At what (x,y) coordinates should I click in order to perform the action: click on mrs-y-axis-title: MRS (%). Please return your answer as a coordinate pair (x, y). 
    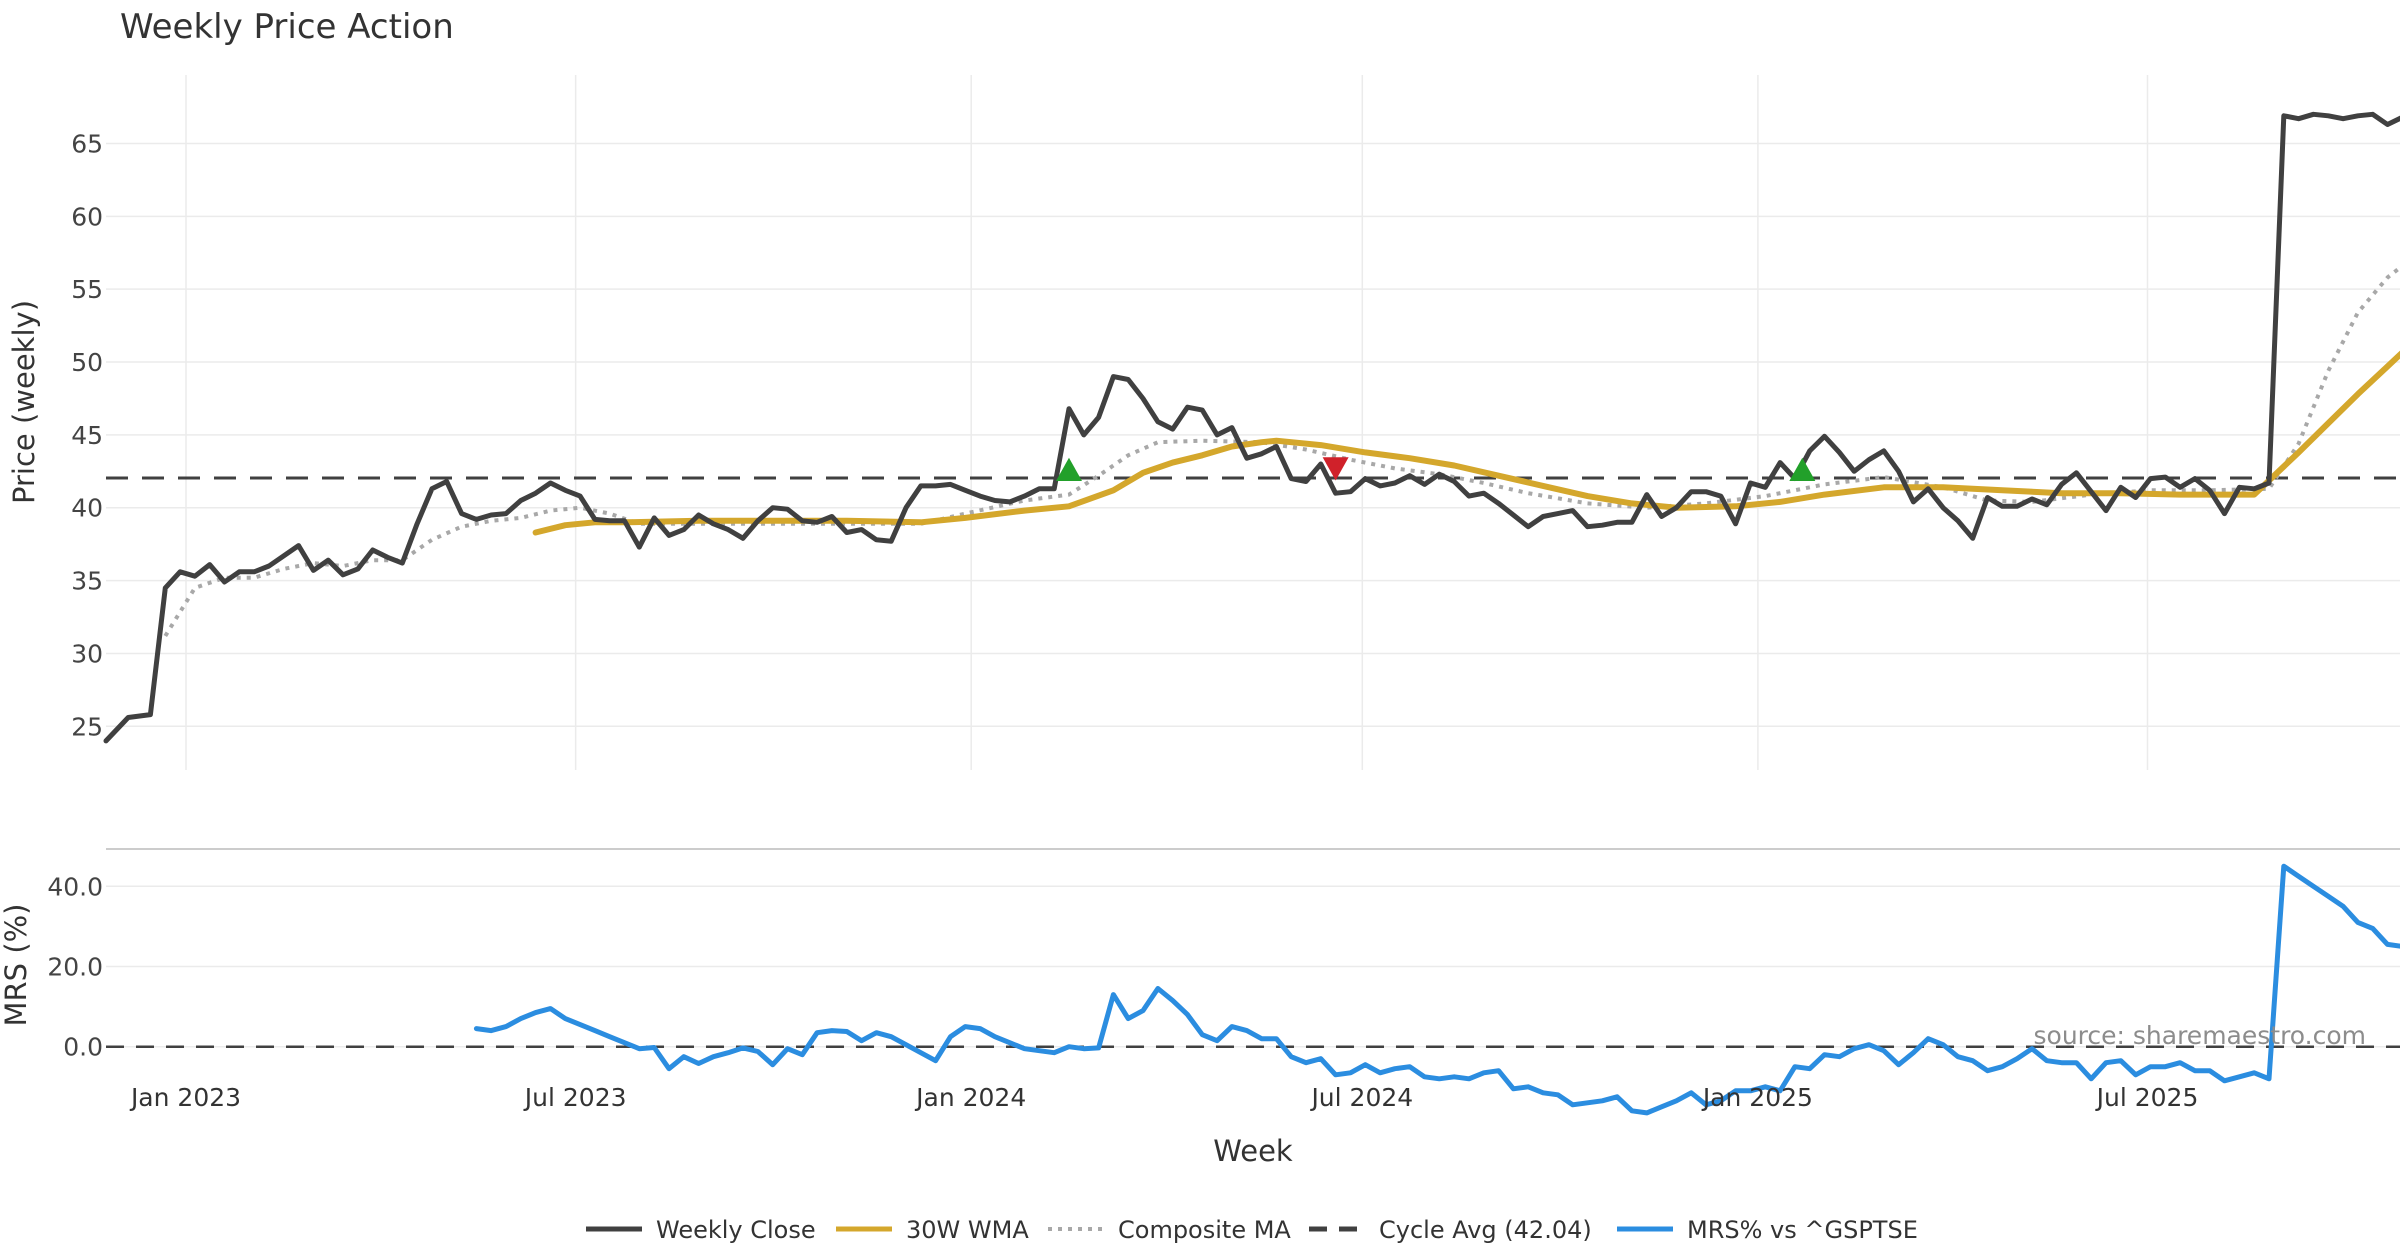
    Looking at the image, I should click on (16, 965).